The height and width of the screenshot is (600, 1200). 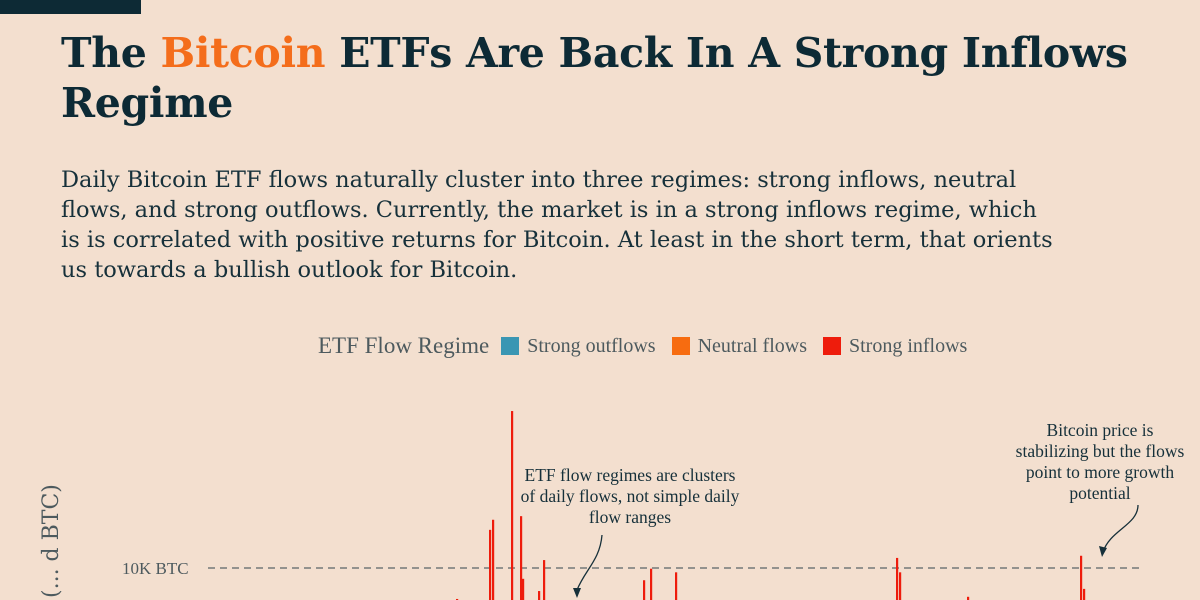 What do you see at coordinates (577, 593) in the screenshot?
I see `annotation-arrowhead-left` at bounding box center [577, 593].